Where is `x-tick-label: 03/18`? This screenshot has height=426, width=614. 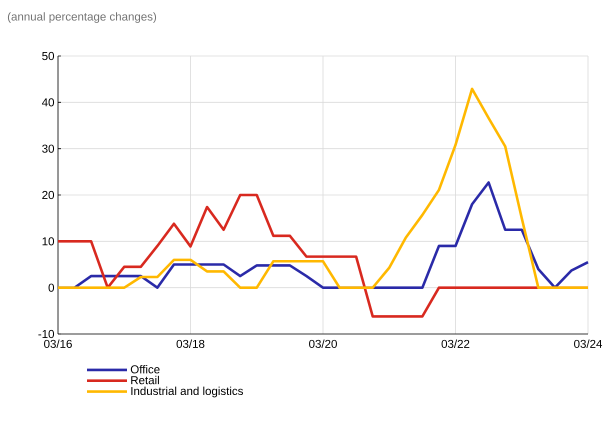
x-tick-label: 03/18 is located at coordinates (190, 344).